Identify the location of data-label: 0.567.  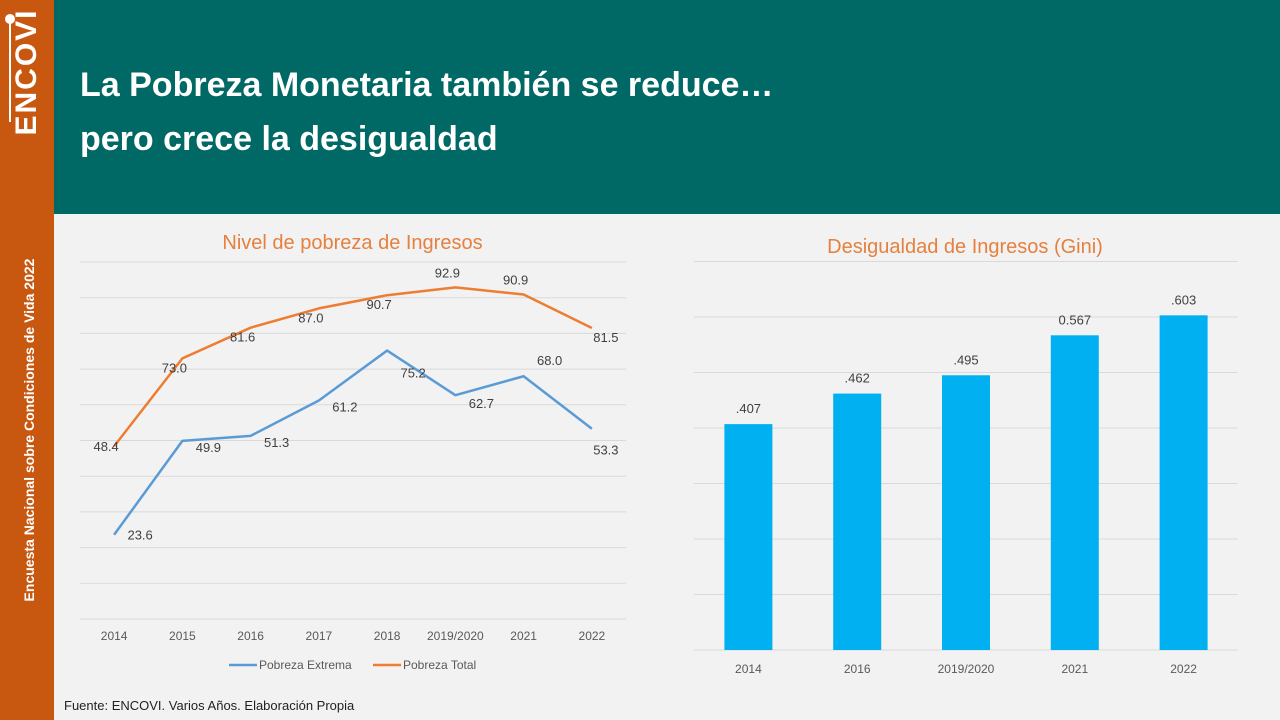
(1075, 319).